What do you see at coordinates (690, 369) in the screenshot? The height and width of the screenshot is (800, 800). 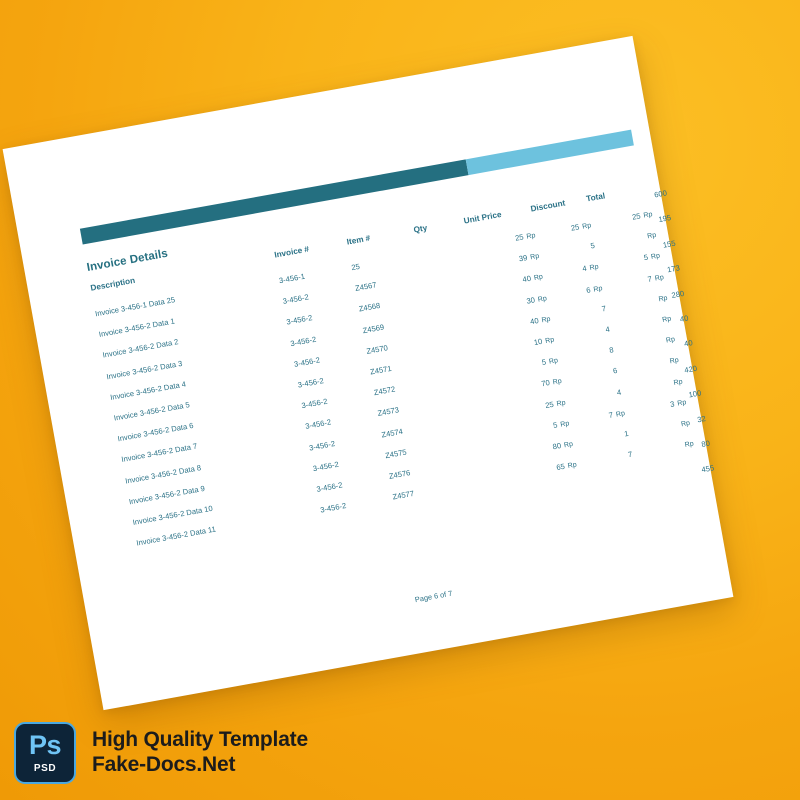 I see `cell-amount: 420` at bounding box center [690, 369].